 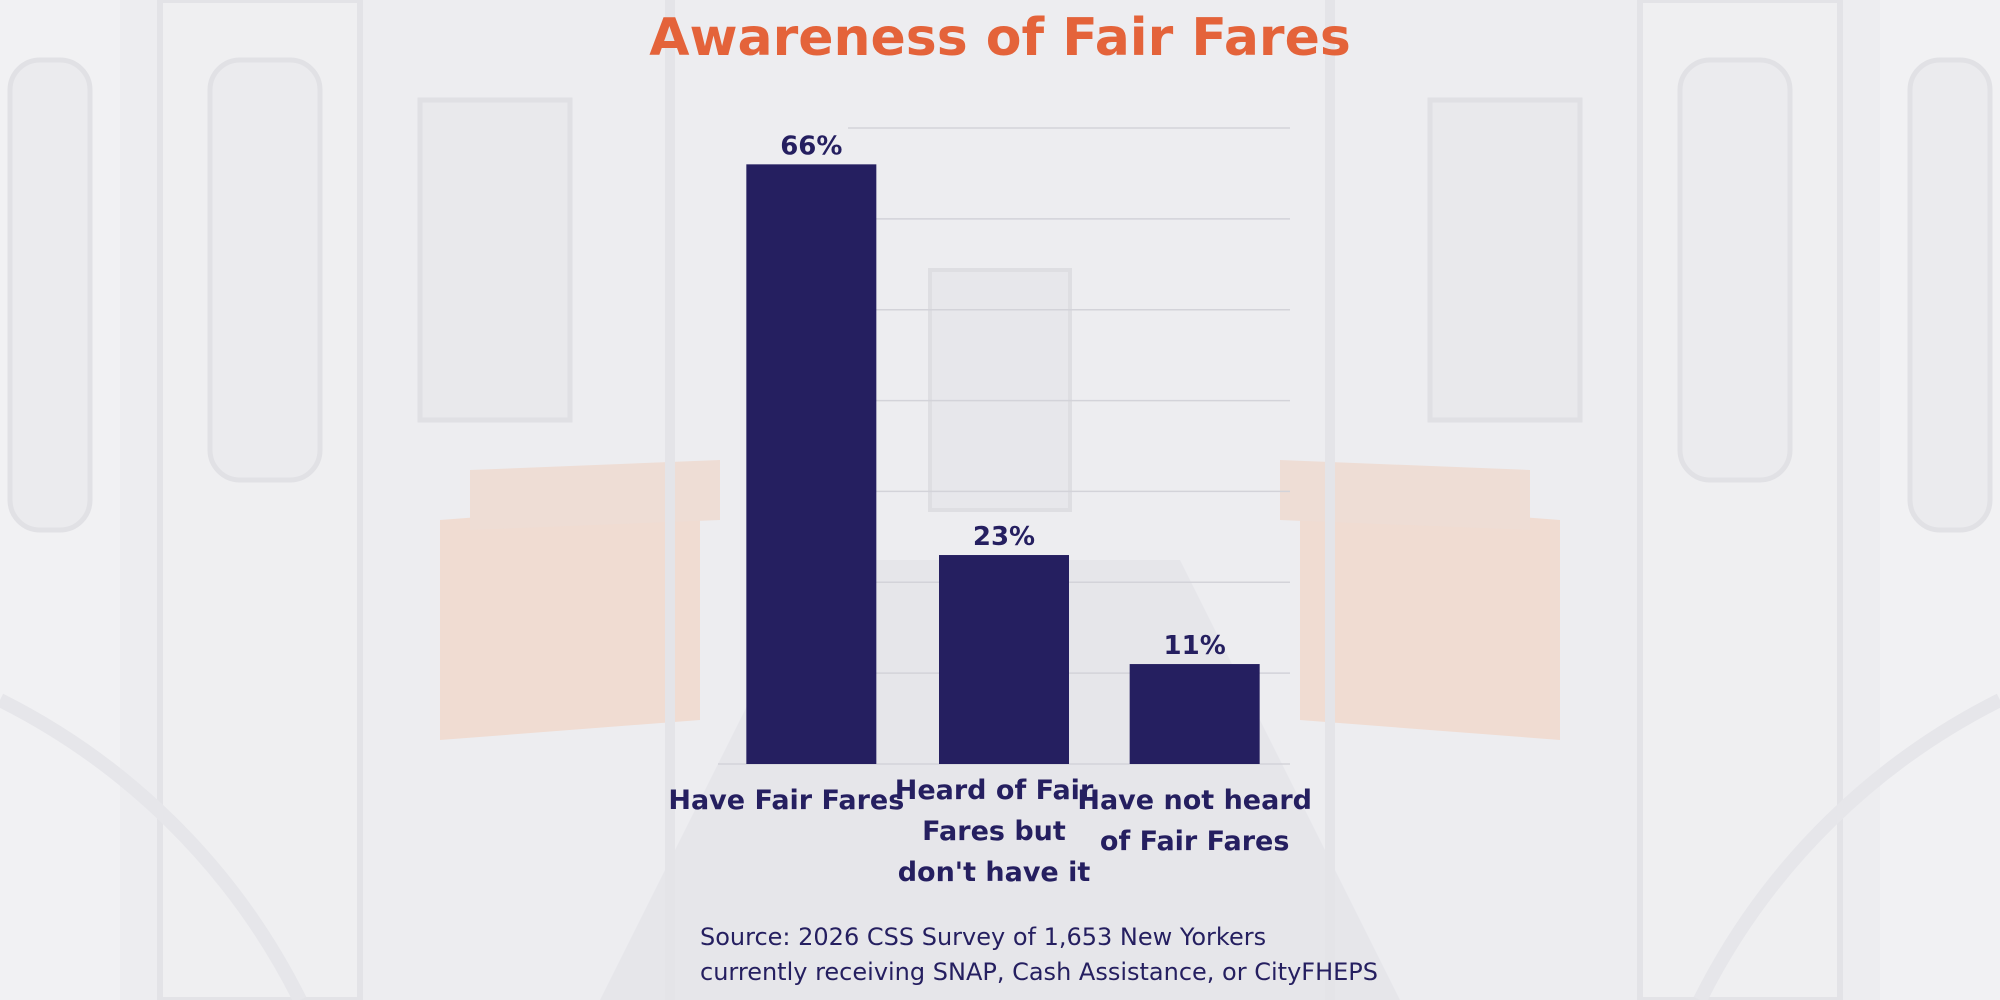 What do you see at coordinates (1195, 841) in the screenshot?
I see `category-label-line: of Fair Fares` at bounding box center [1195, 841].